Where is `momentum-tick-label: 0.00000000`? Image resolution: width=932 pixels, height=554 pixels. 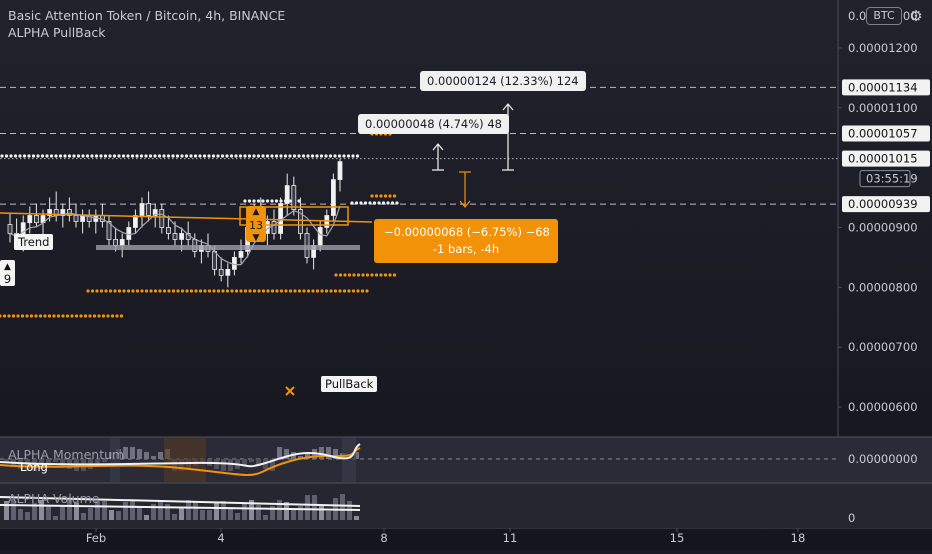 momentum-tick-label: 0.00000000 is located at coordinates (883, 459).